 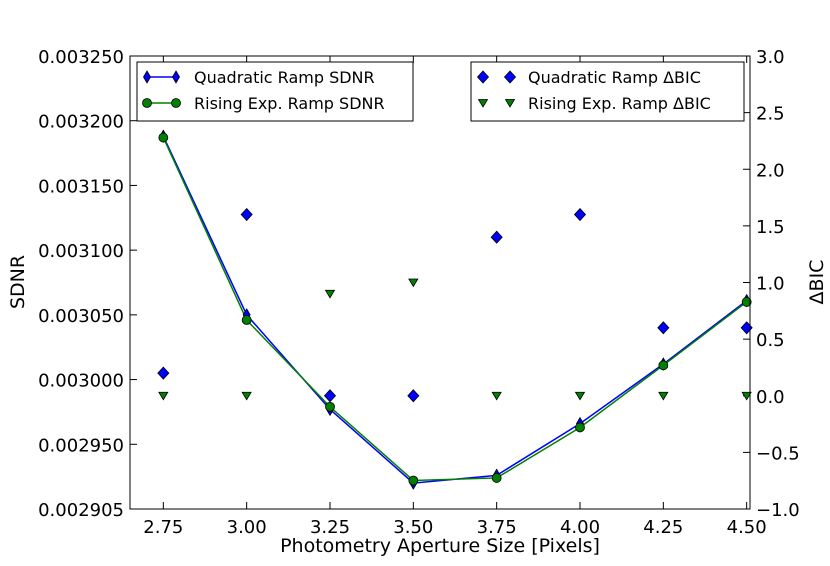 What do you see at coordinates (497, 527) in the screenshot?
I see `x-tick-label: 3.75` at bounding box center [497, 527].